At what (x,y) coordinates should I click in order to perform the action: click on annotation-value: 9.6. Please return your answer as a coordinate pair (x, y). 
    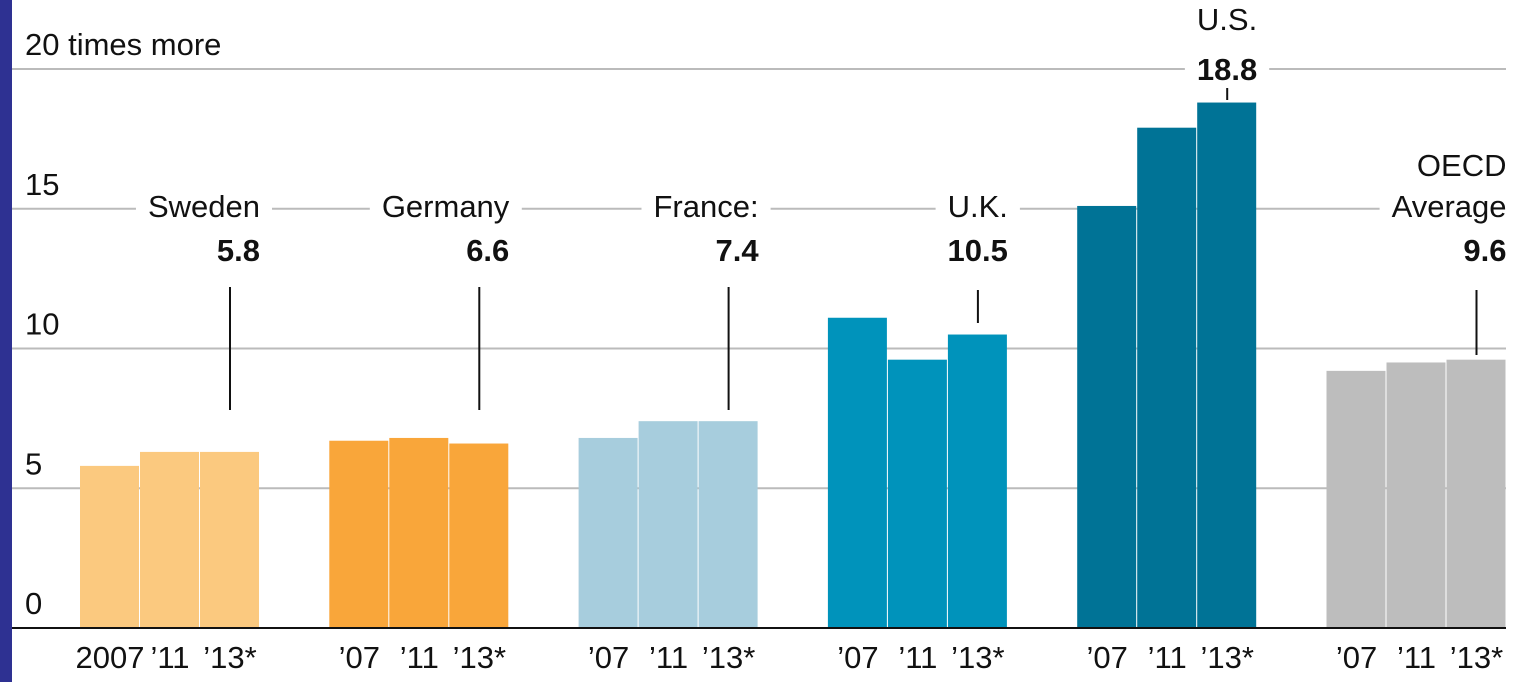
    Looking at the image, I should click on (1484, 250).